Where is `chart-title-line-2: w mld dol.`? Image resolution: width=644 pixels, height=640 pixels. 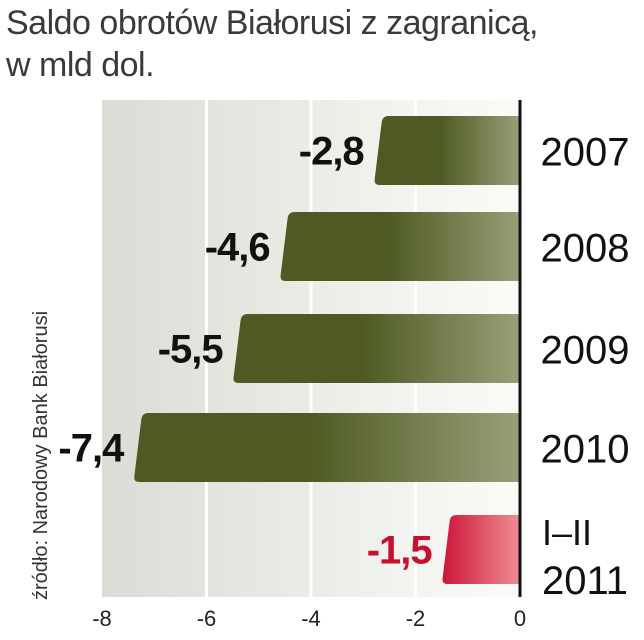 chart-title-line-2: w mld dol. is located at coordinates (80, 65).